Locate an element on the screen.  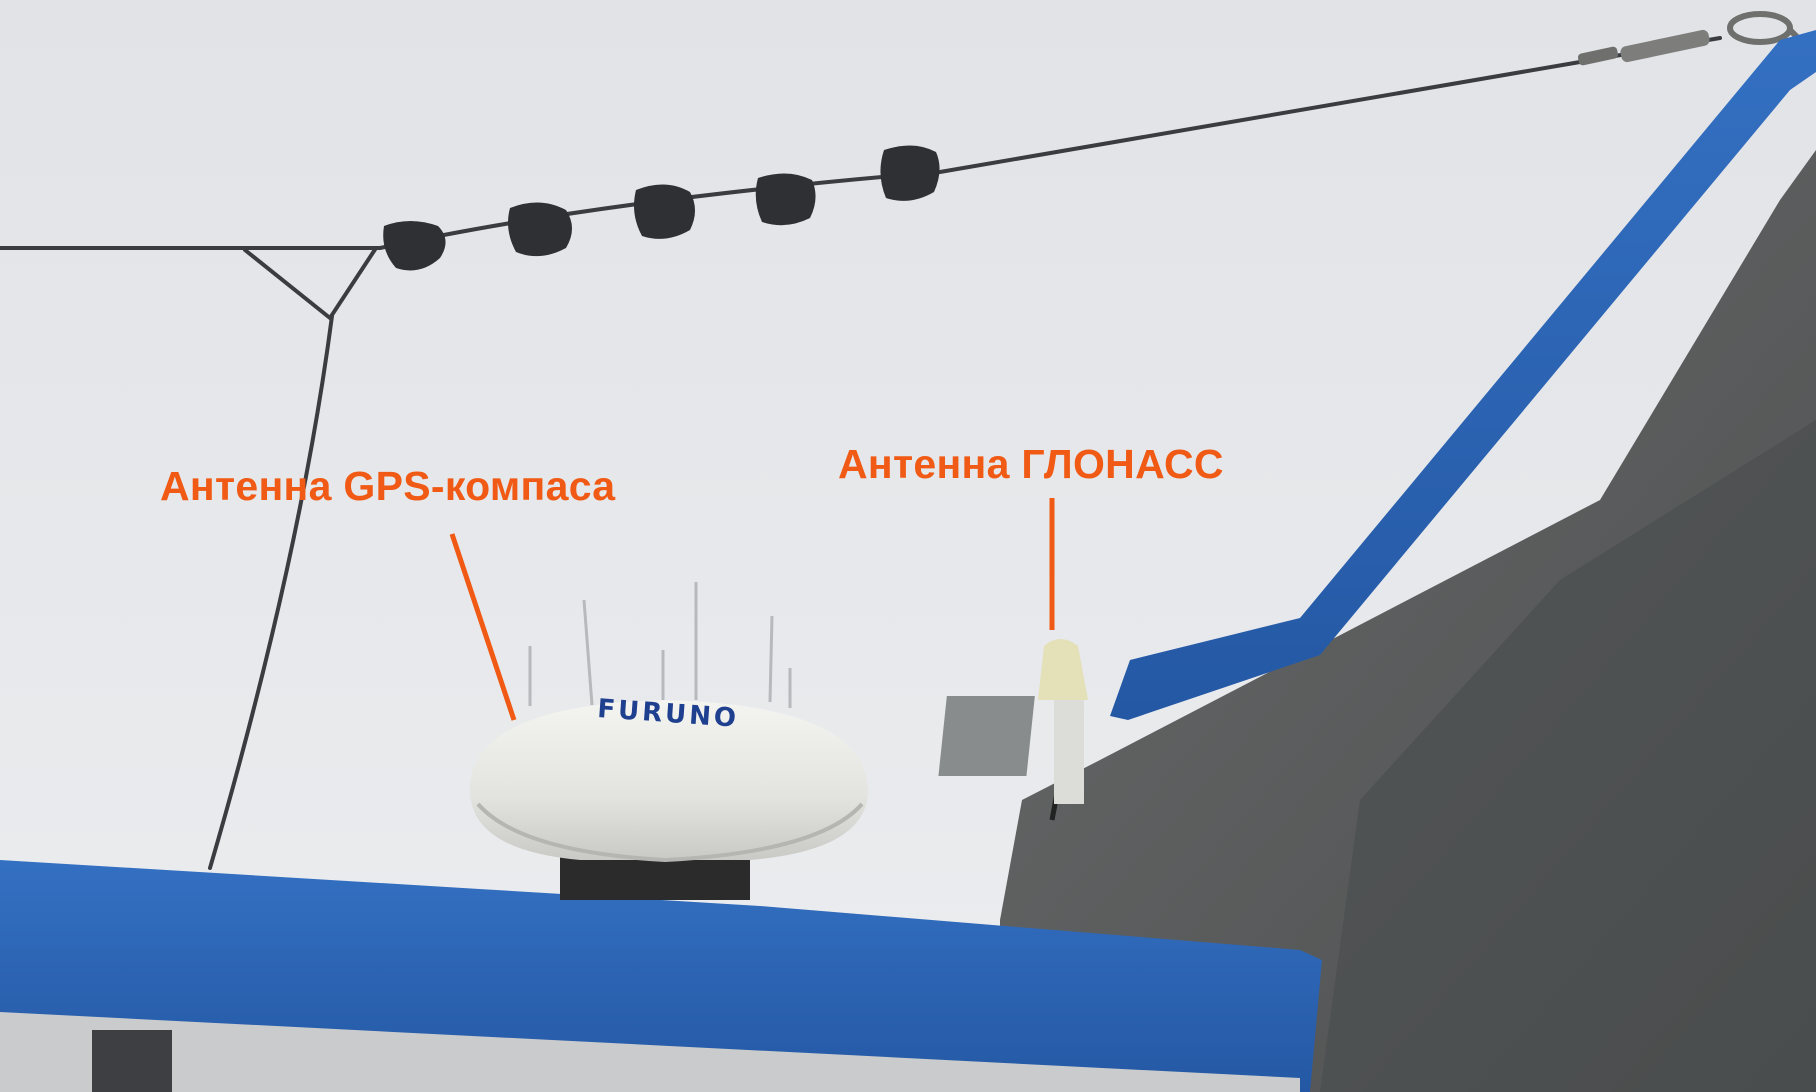
glonass-antenna is located at coordinates (1013, 730).